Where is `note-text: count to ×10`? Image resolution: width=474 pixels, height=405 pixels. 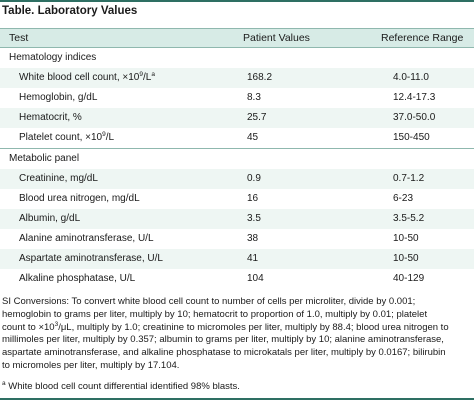
note-text: count to ×10 is located at coordinates (28, 327).